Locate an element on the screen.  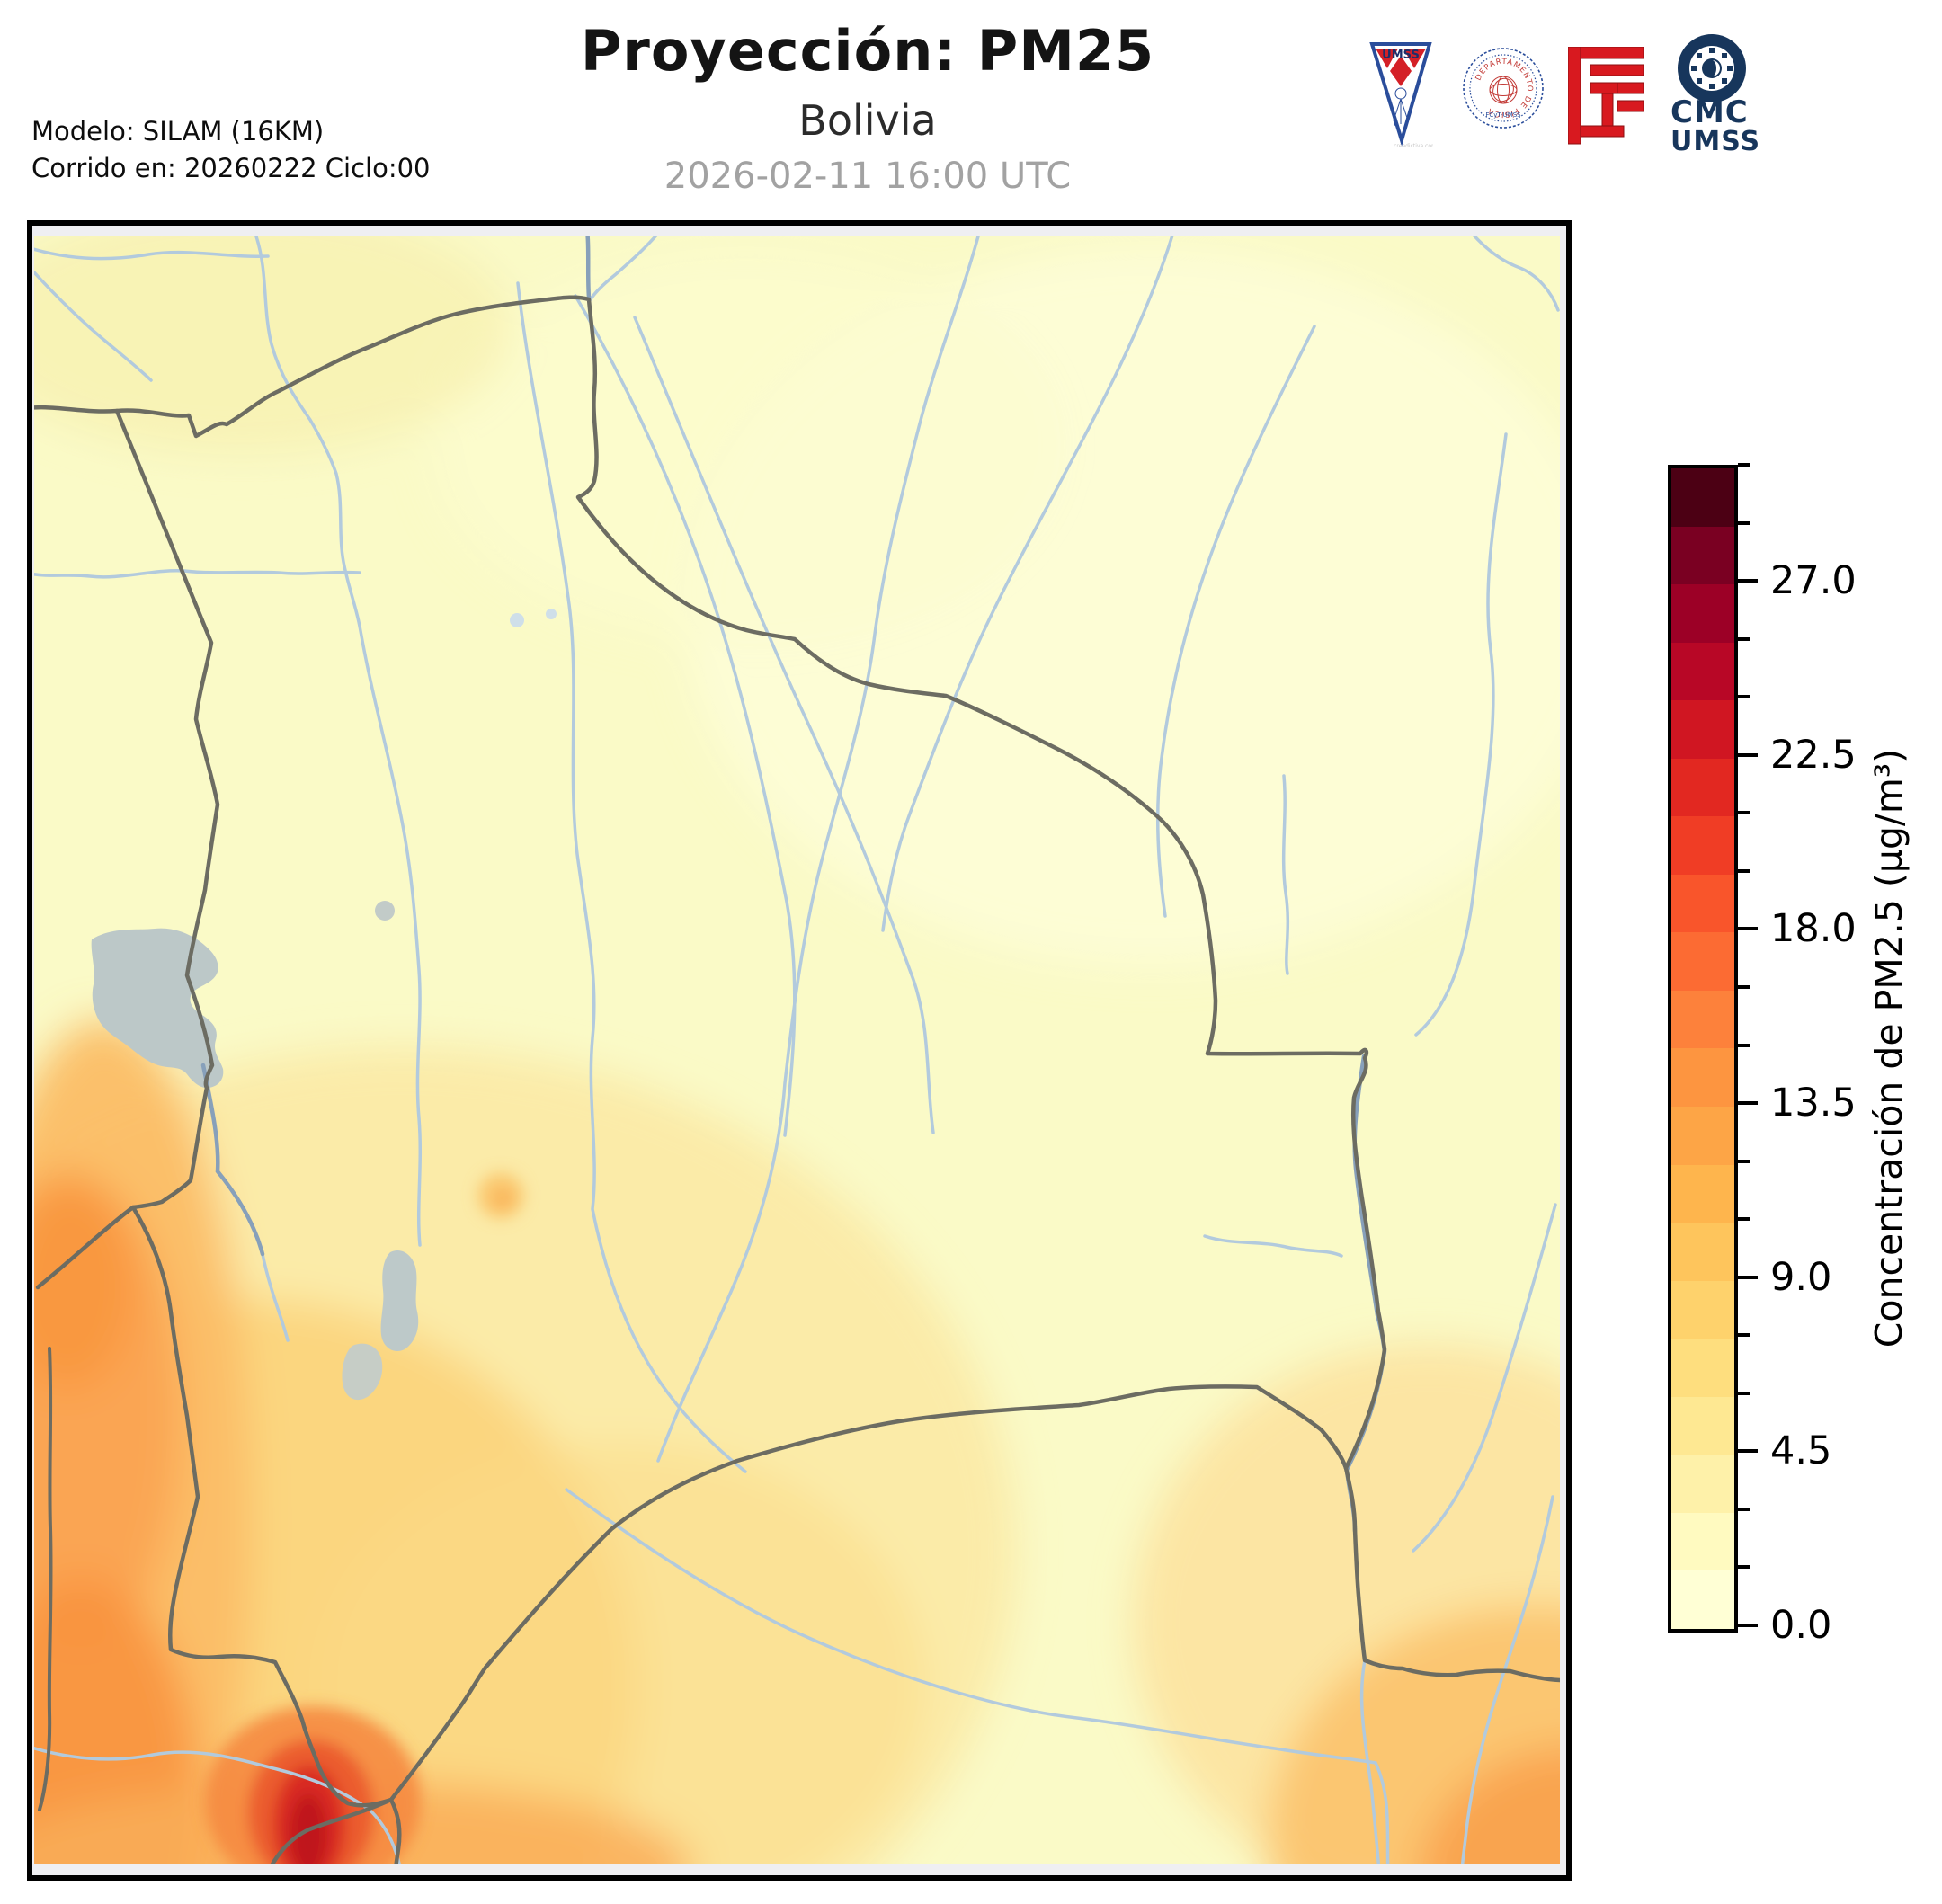
red-bars is located at coordinates (1606, 96).